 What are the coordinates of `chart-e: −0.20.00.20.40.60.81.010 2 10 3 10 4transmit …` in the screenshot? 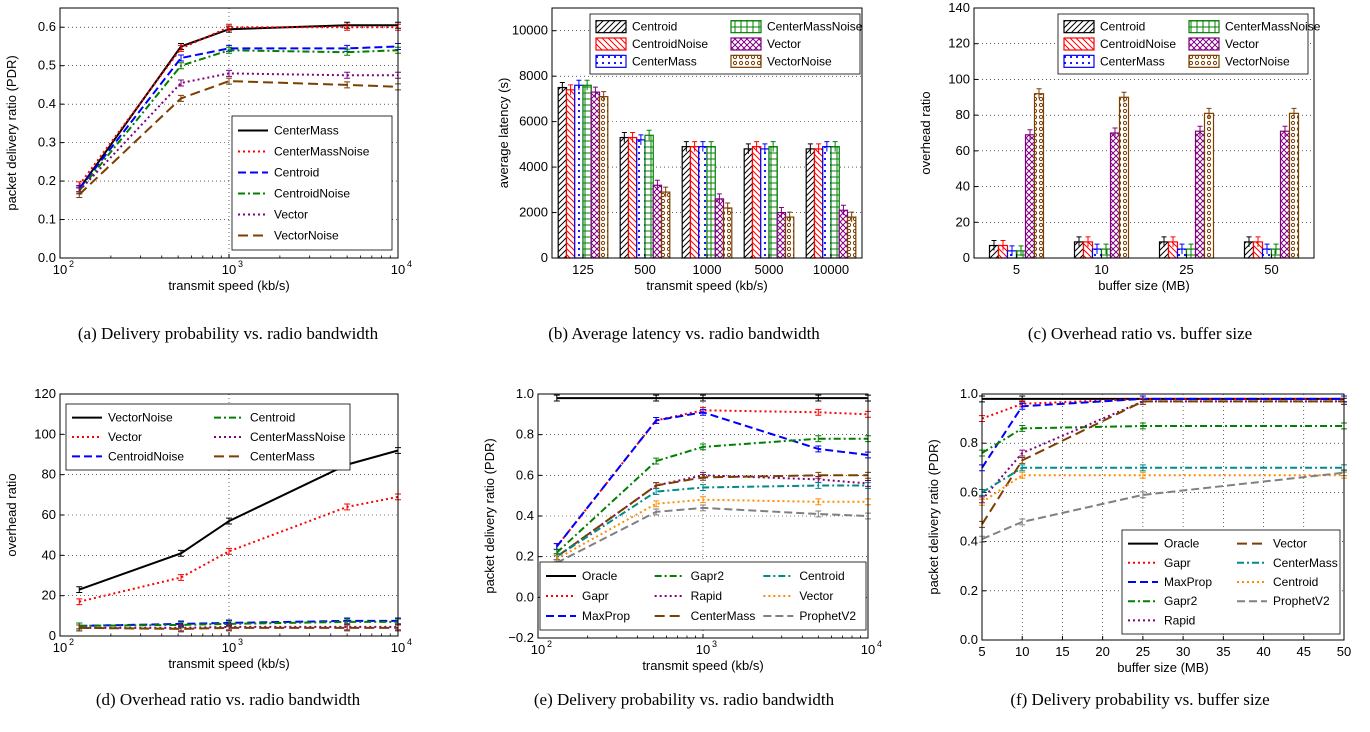 It's located at (682, 529).